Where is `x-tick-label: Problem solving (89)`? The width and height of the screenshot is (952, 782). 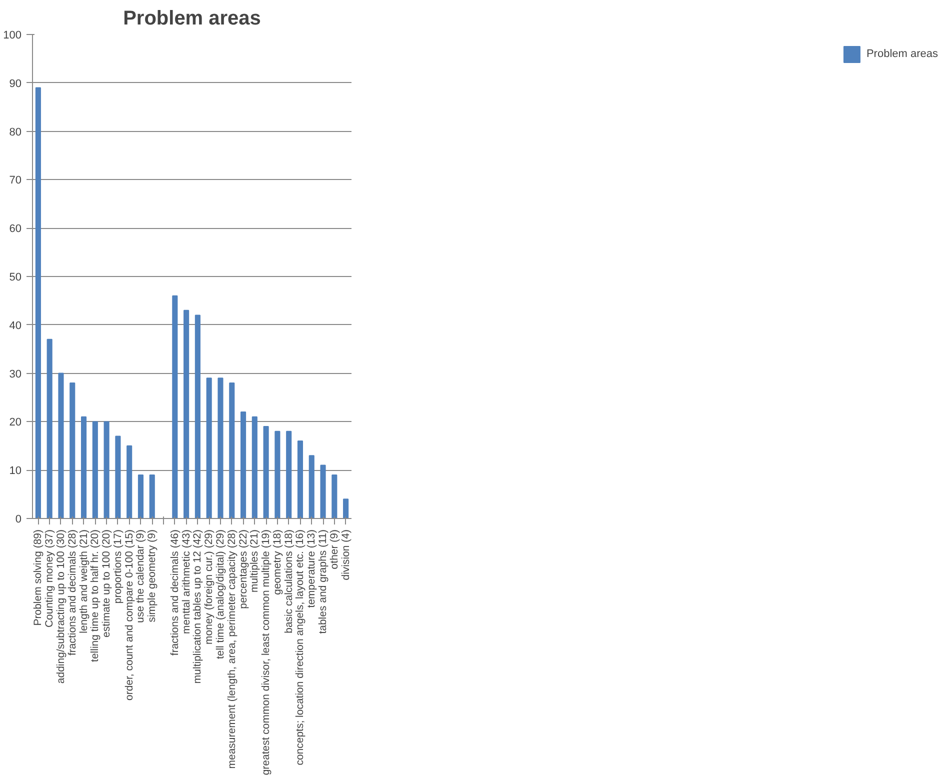 x-tick-label: Problem solving (89) is located at coordinates (38, 577).